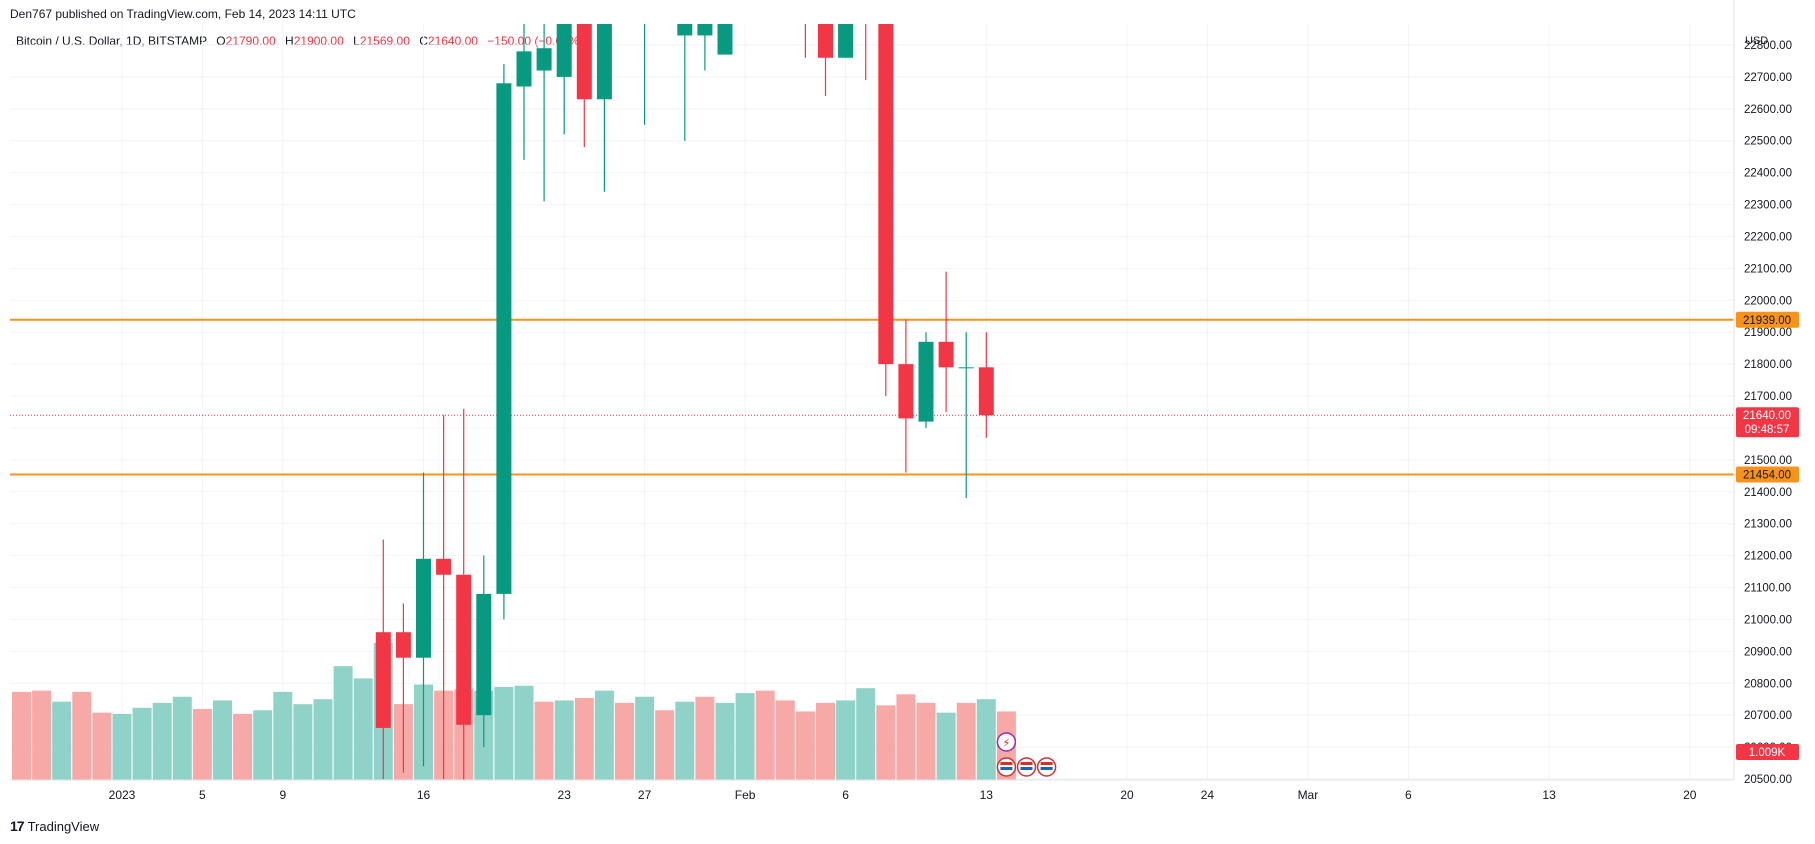 The image size is (1815, 844). What do you see at coordinates (356, 41) in the screenshot?
I see `low-label: L` at bounding box center [356, 41].